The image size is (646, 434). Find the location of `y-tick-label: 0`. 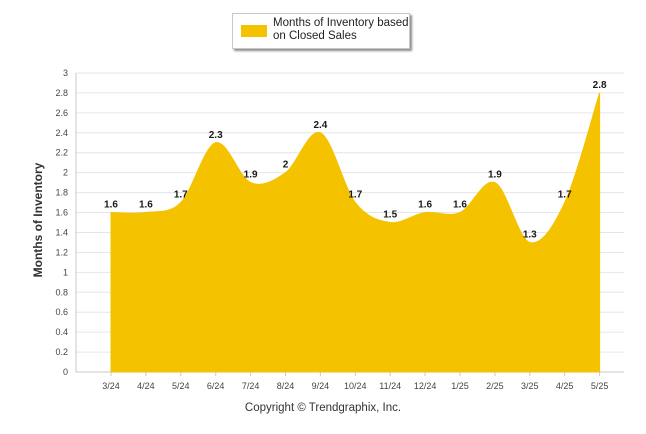

y-tick-label: 0 is located at coordinates (65, 372).